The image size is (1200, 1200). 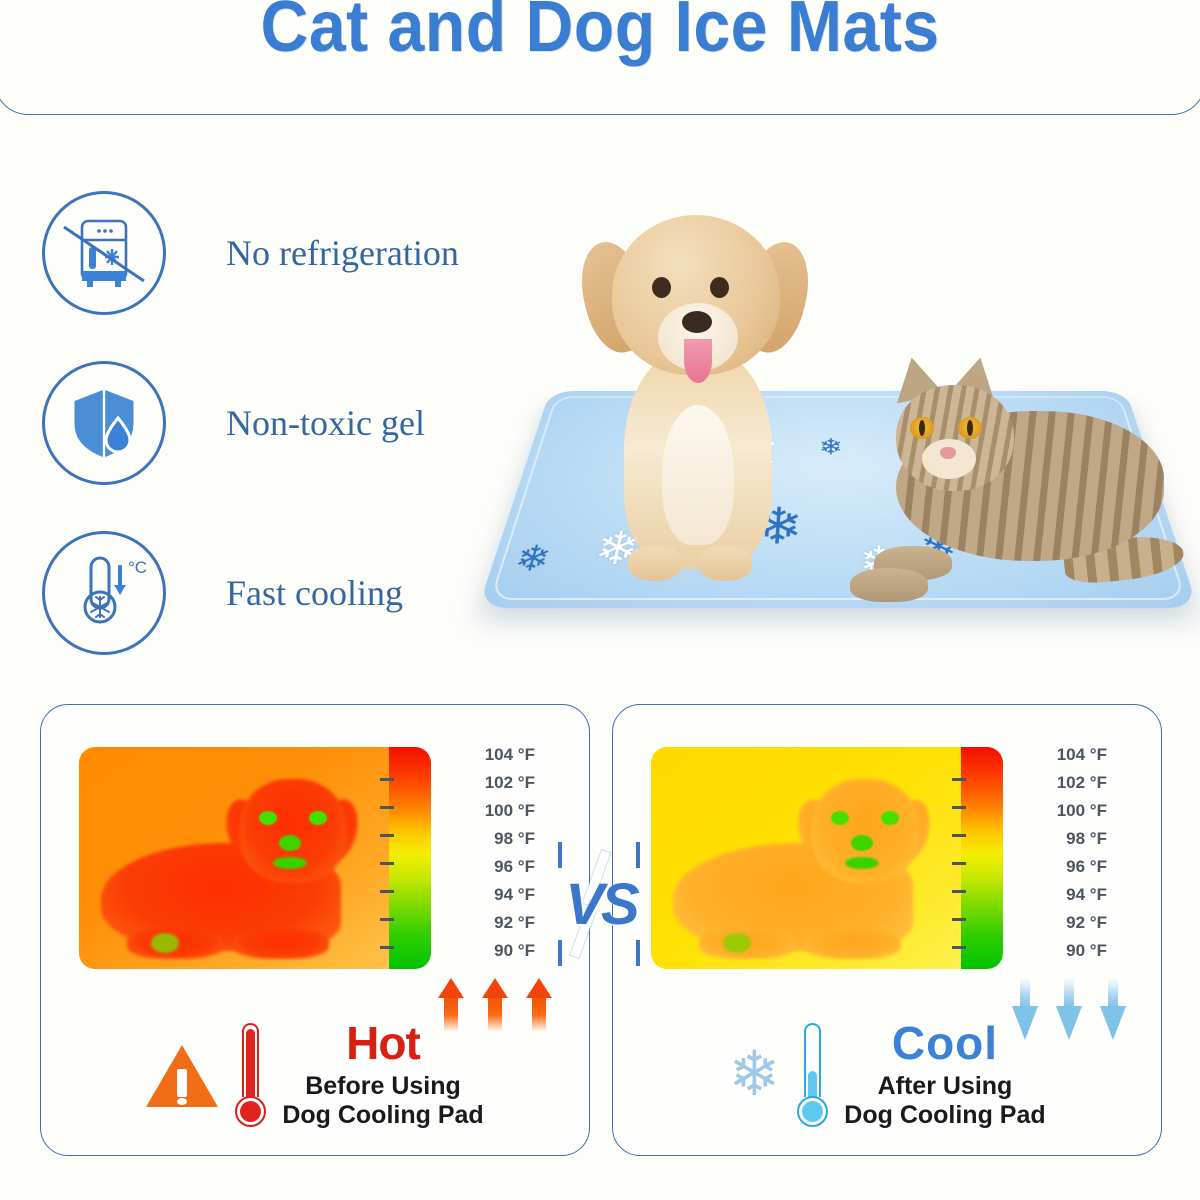 What do you see at coordinates (383, 1085) in the screenshot?
I see `caption-line-1: Before Using` at bounding box center [383, 1085].